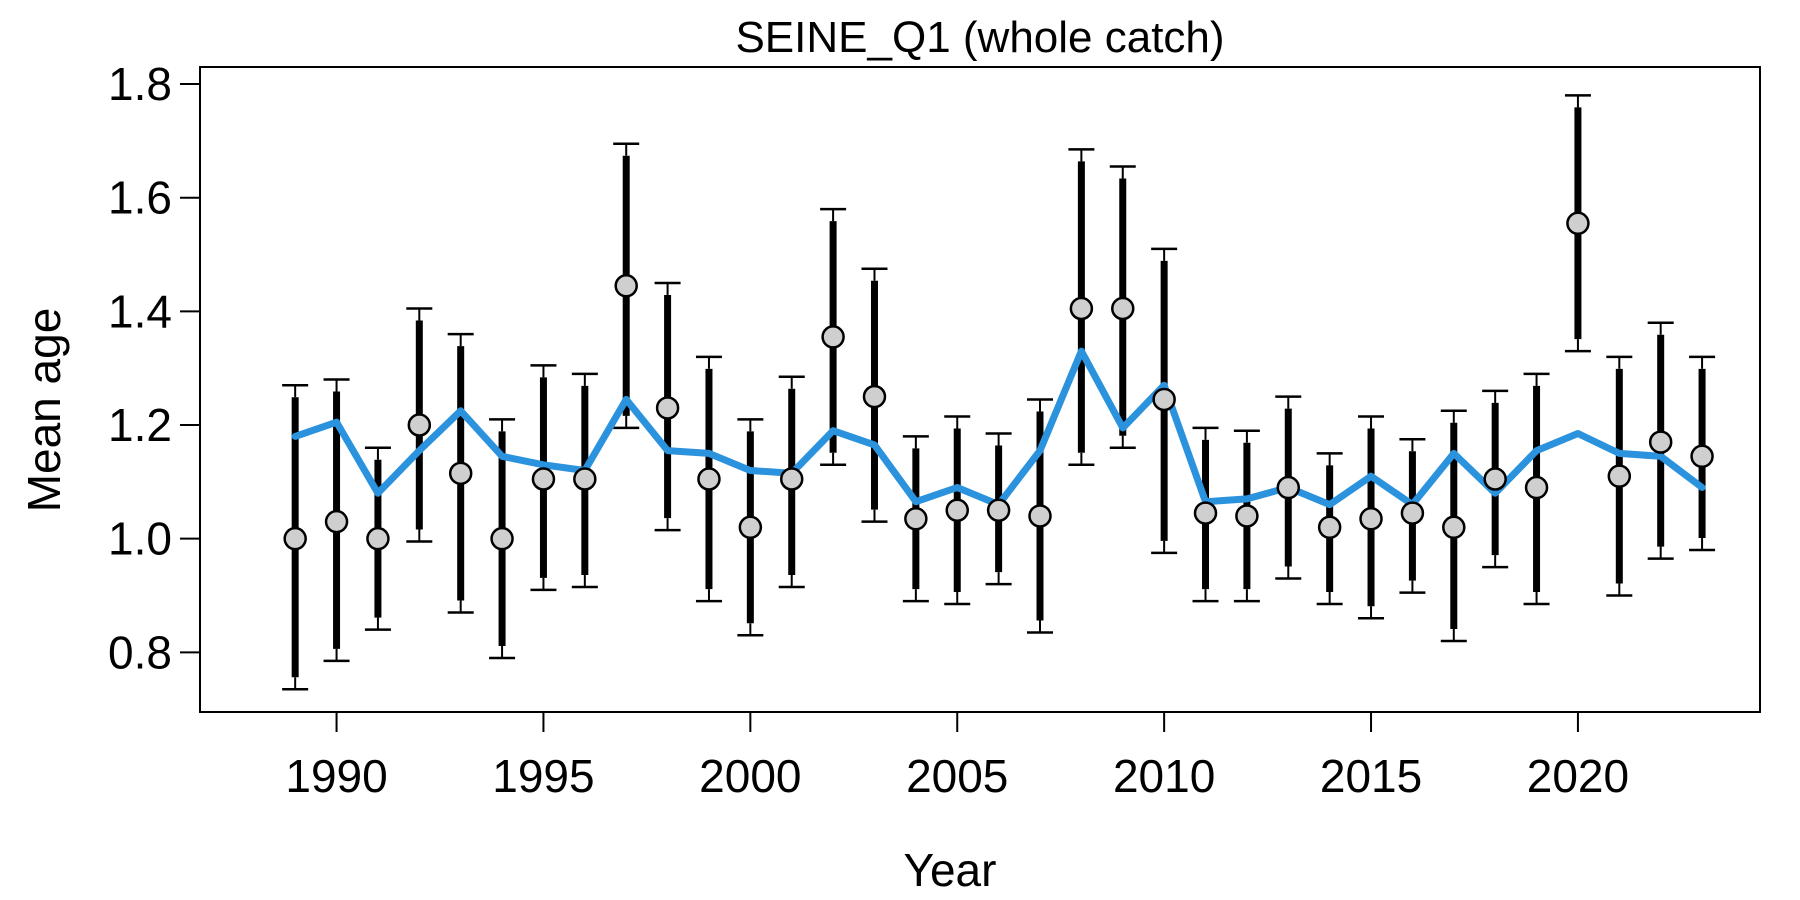  Describe the element at coordinates (140, 84) in the screenshot. I see `y-tick-label: 1.8` at that location.